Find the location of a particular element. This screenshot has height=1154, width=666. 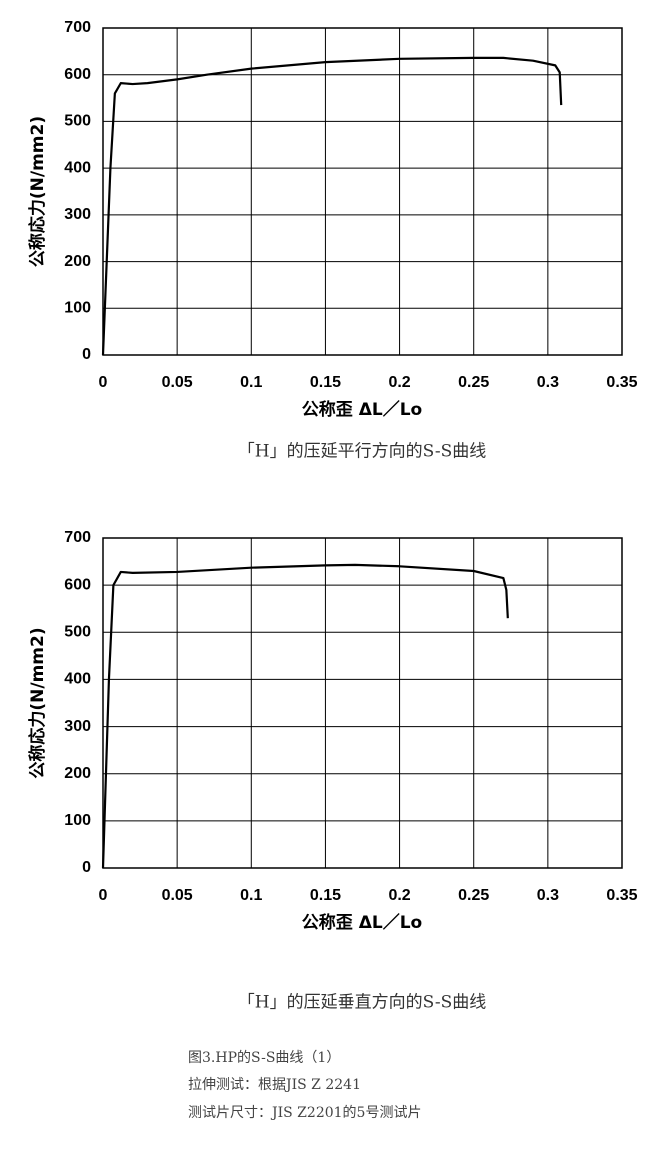

caption: 「H」的压延垂直方向的S-S曲线 is located at coordinates (362, 1003).